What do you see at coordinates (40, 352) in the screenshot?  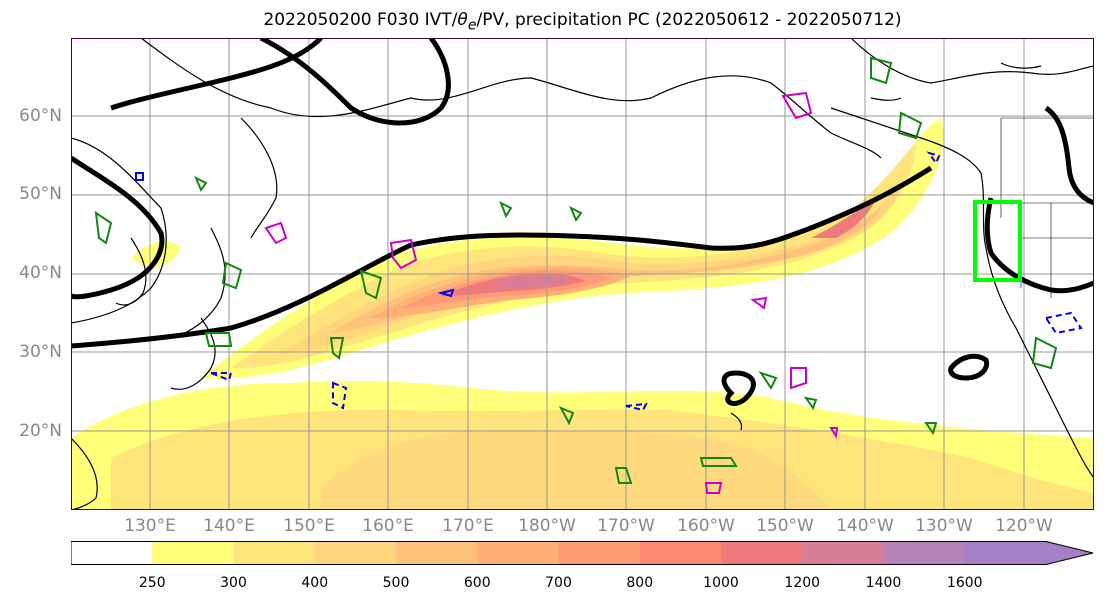 I see `lat-label-30: 30°N` at bounding box center [40, 352].